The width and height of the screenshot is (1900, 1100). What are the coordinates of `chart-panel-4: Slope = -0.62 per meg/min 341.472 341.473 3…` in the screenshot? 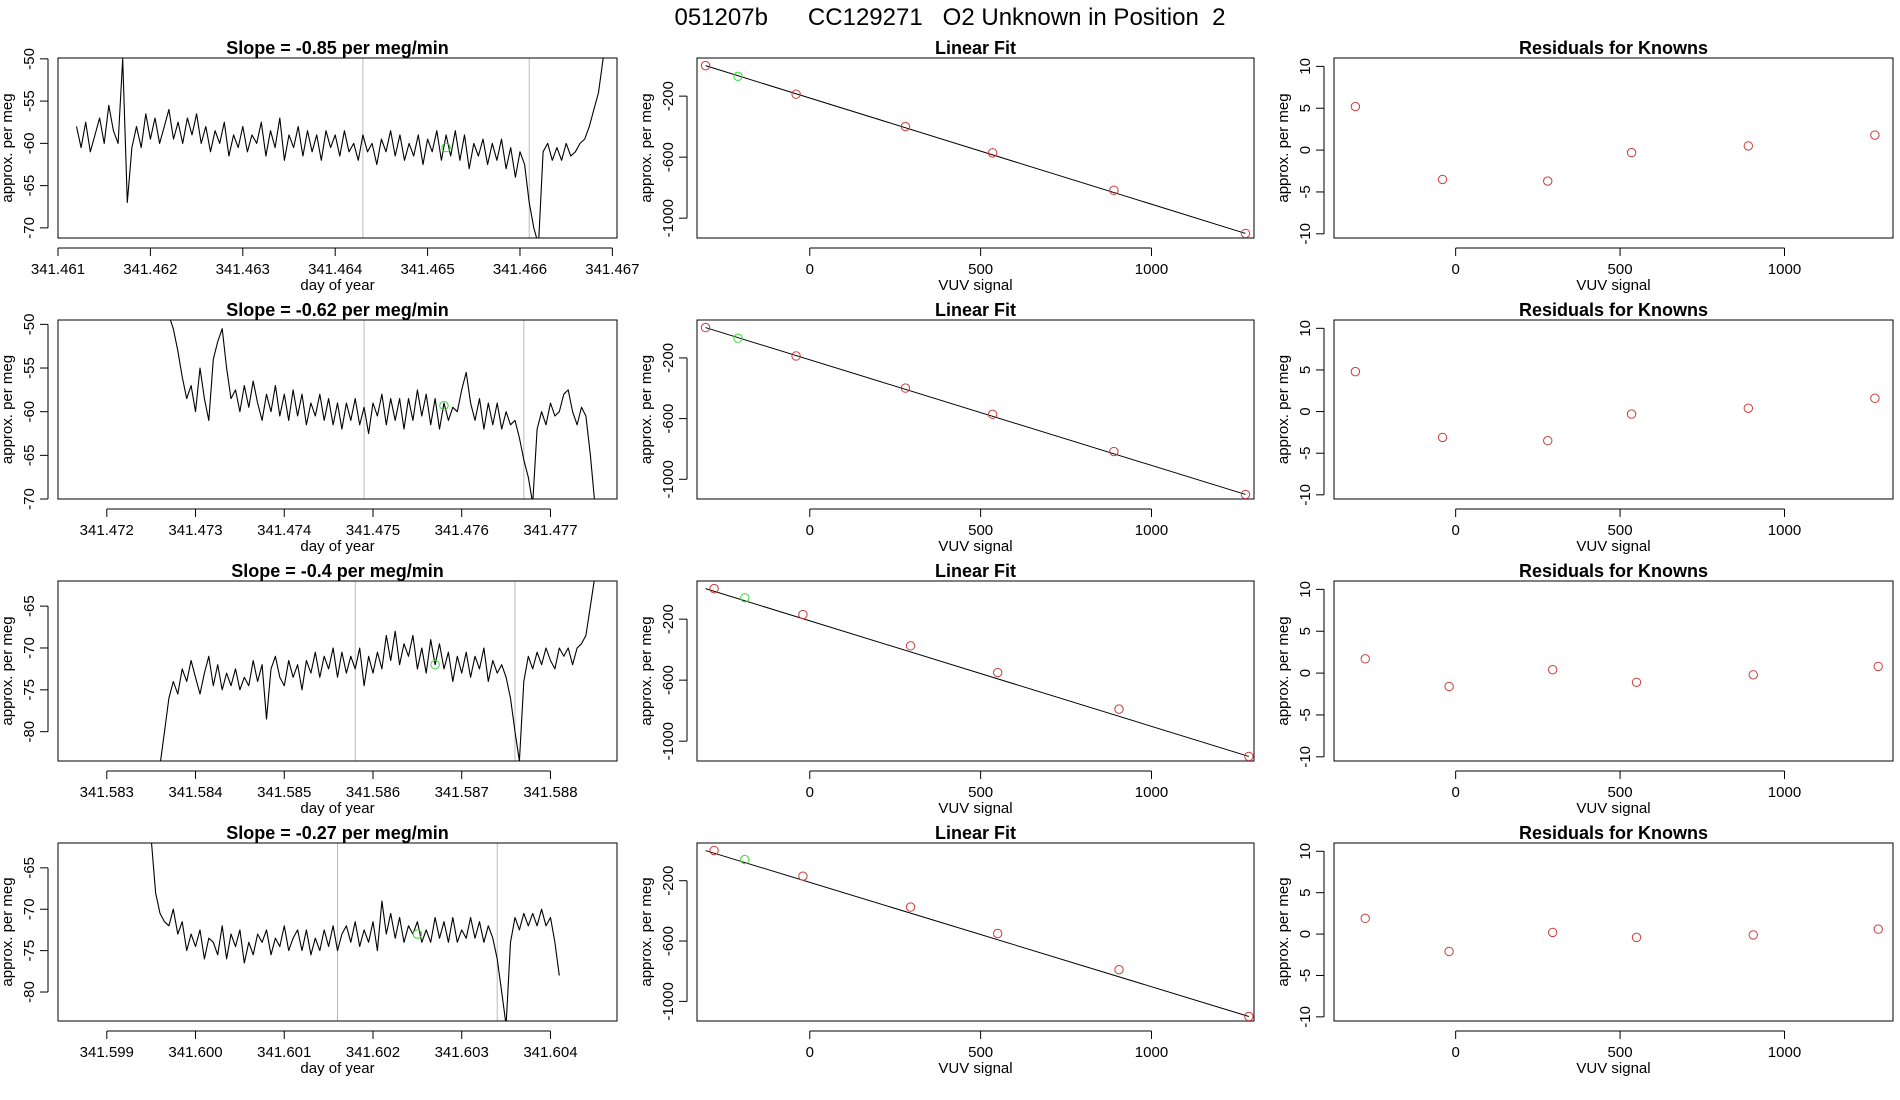 It's located at (309, 427).